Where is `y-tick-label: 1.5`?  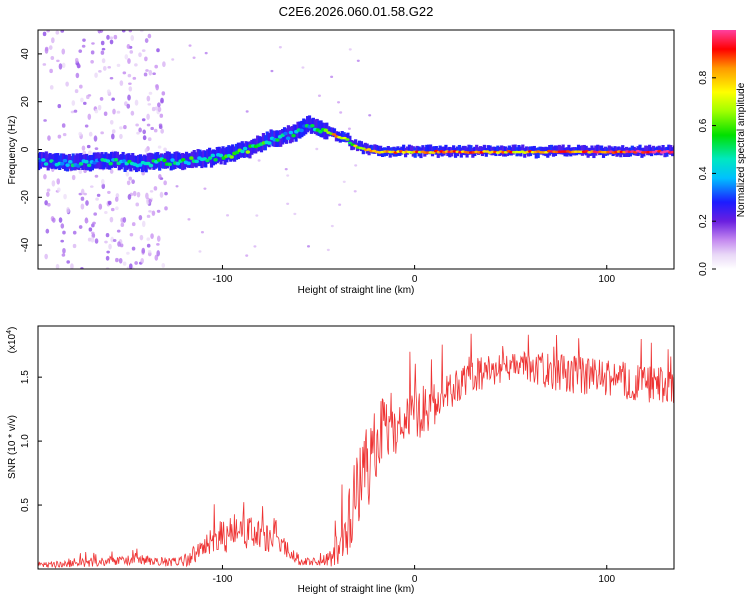
y-tick-label: 1.5 is located at coordinates (25, 377).